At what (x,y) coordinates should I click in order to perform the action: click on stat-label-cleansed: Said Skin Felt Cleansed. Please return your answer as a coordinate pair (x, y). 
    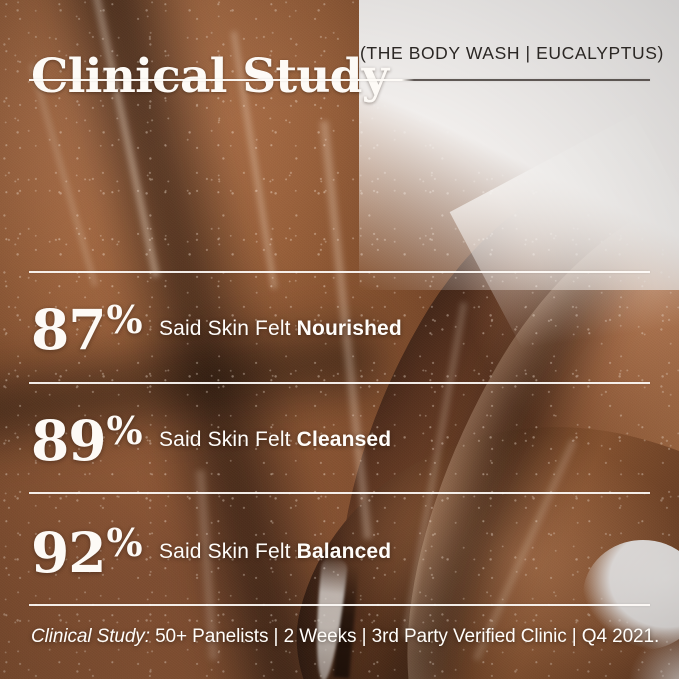
    Looking at the image, I should click on (275, 440).